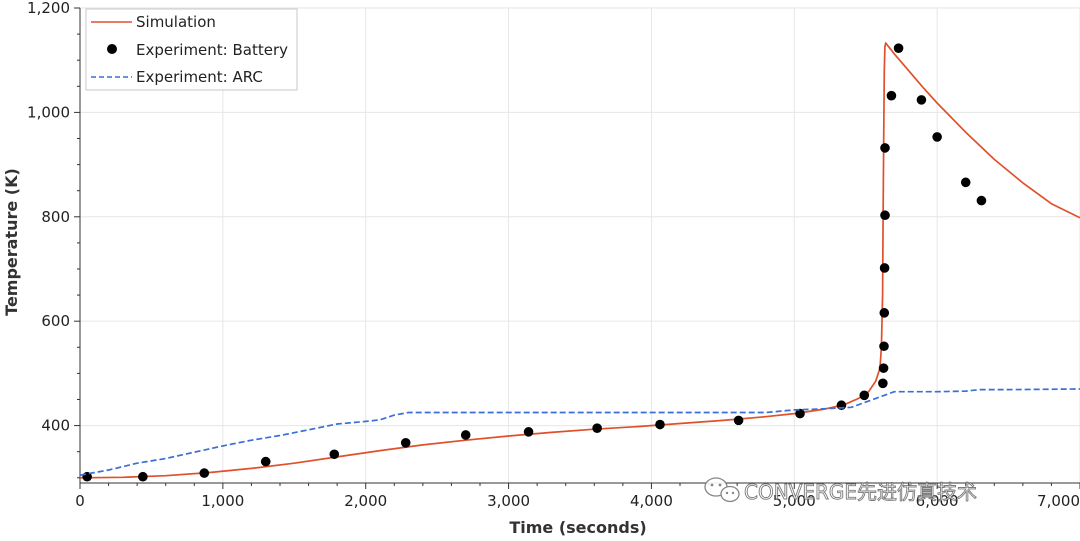 The height and width of the screenshot is (541, 1080). I want to click on x-tick-label: 7,000, so click(1058, 501).